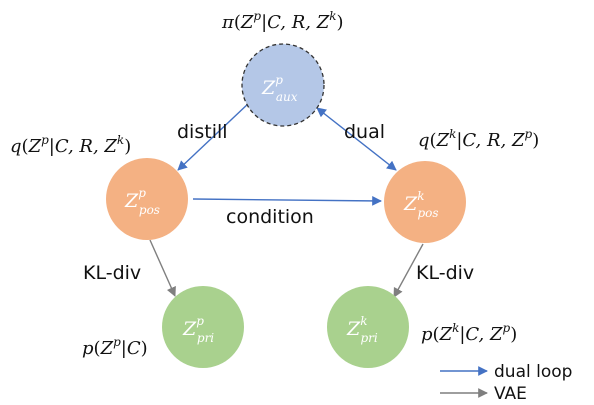  Describe the element at coordinates (533, 372) in the screenshot. I see `legend-dual-loop-label: dual loop` at that location.